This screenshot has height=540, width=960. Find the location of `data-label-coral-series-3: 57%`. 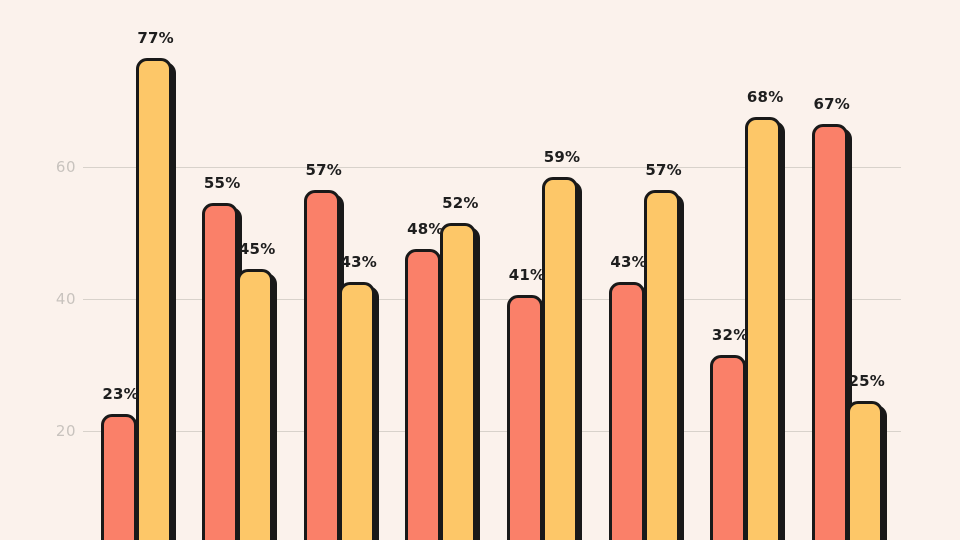

data-label-coral-series-3: 57% is located at coordinates (324, 169).